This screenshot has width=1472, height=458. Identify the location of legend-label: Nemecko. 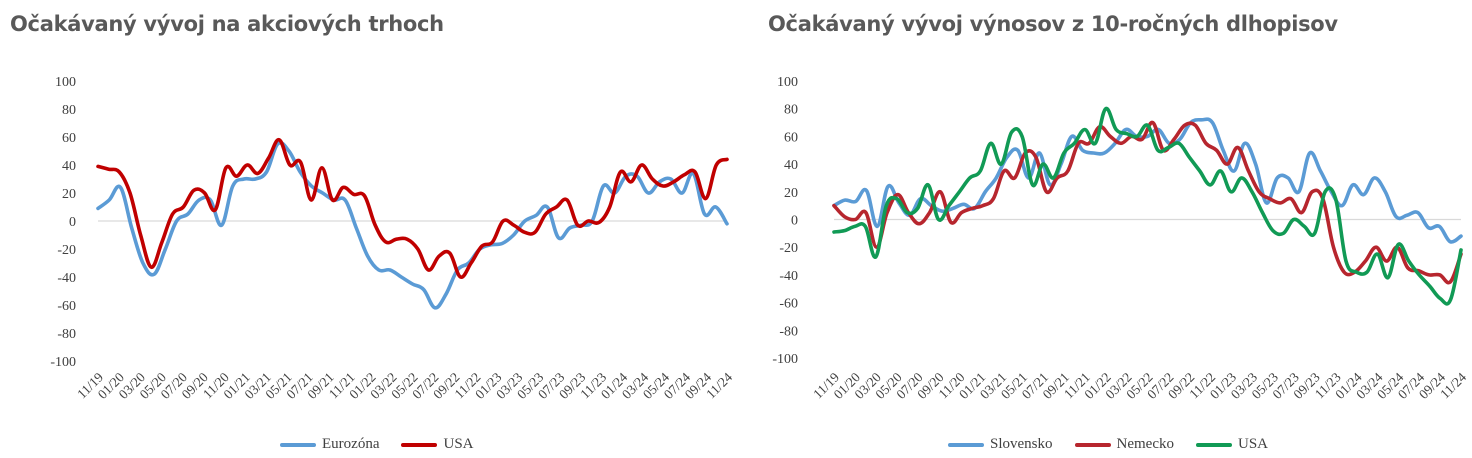
(1145, 444).